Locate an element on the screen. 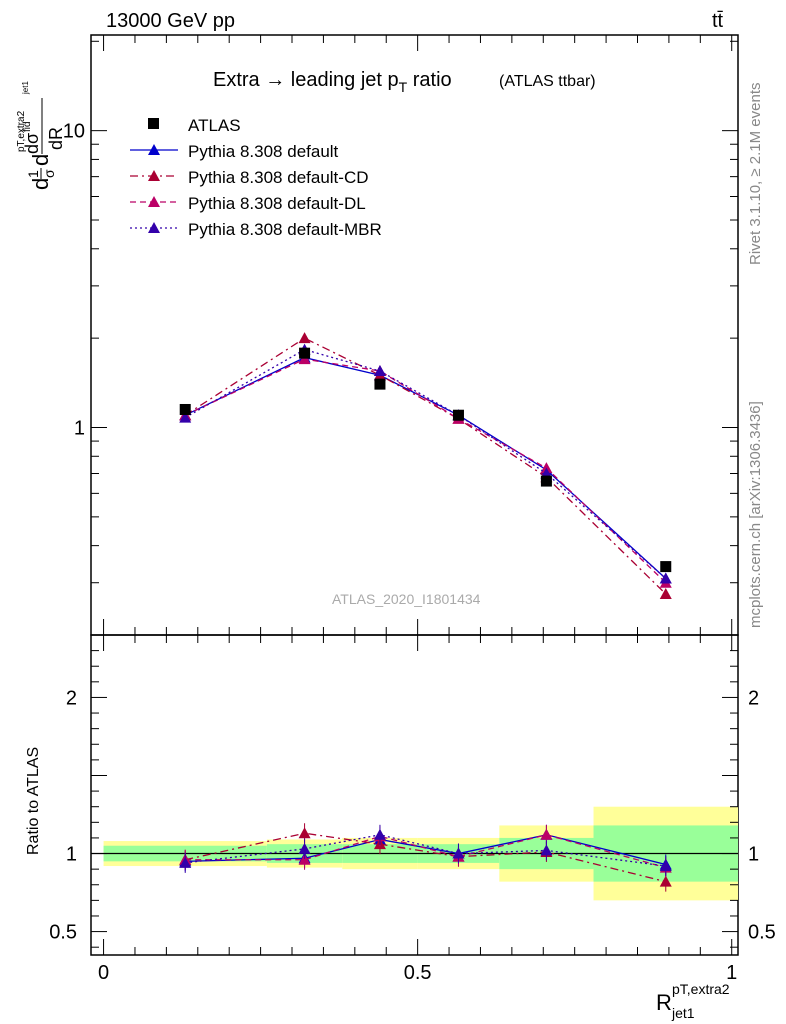 This screenshot has width=786, height=1024. legend-label-cd: Pythia 8.308 default-CD is located at coordinates (278, 177).